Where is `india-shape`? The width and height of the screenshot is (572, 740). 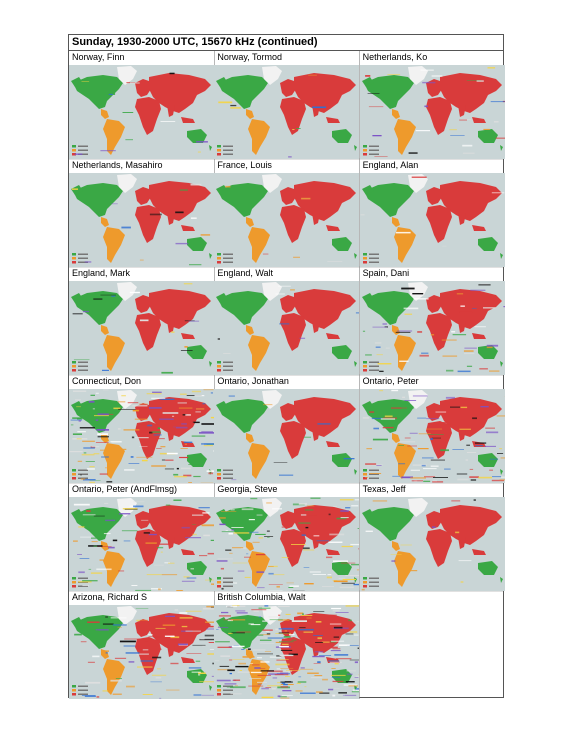 india-shape is located at coordinates (316, 435).